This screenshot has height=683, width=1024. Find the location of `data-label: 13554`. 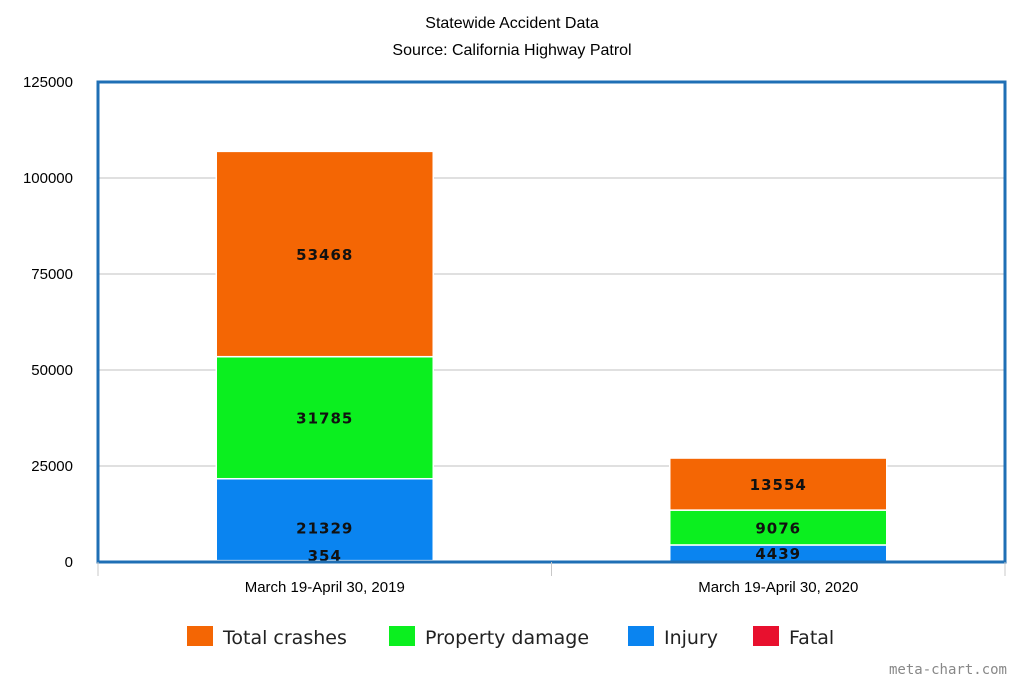

data-label: 13554 is located at coordinates (778, 485).